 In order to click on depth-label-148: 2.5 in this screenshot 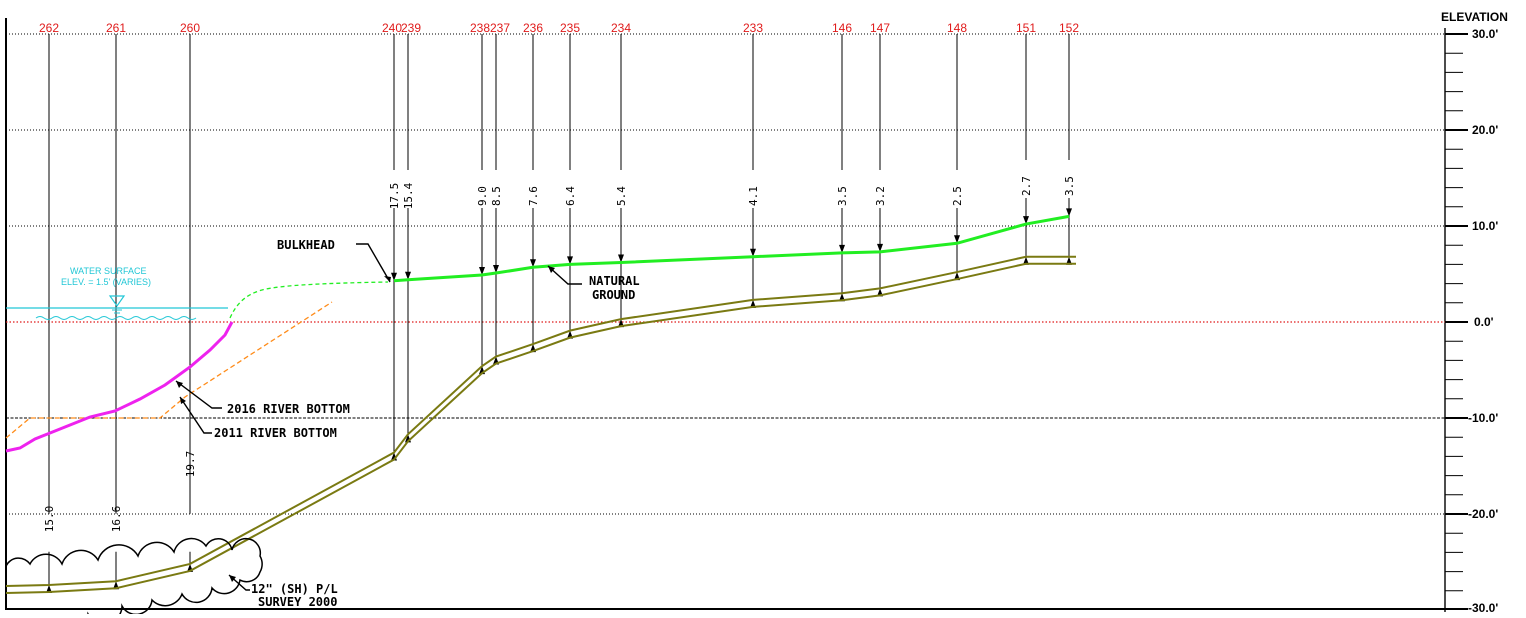, I will do `click(957, 196)`.